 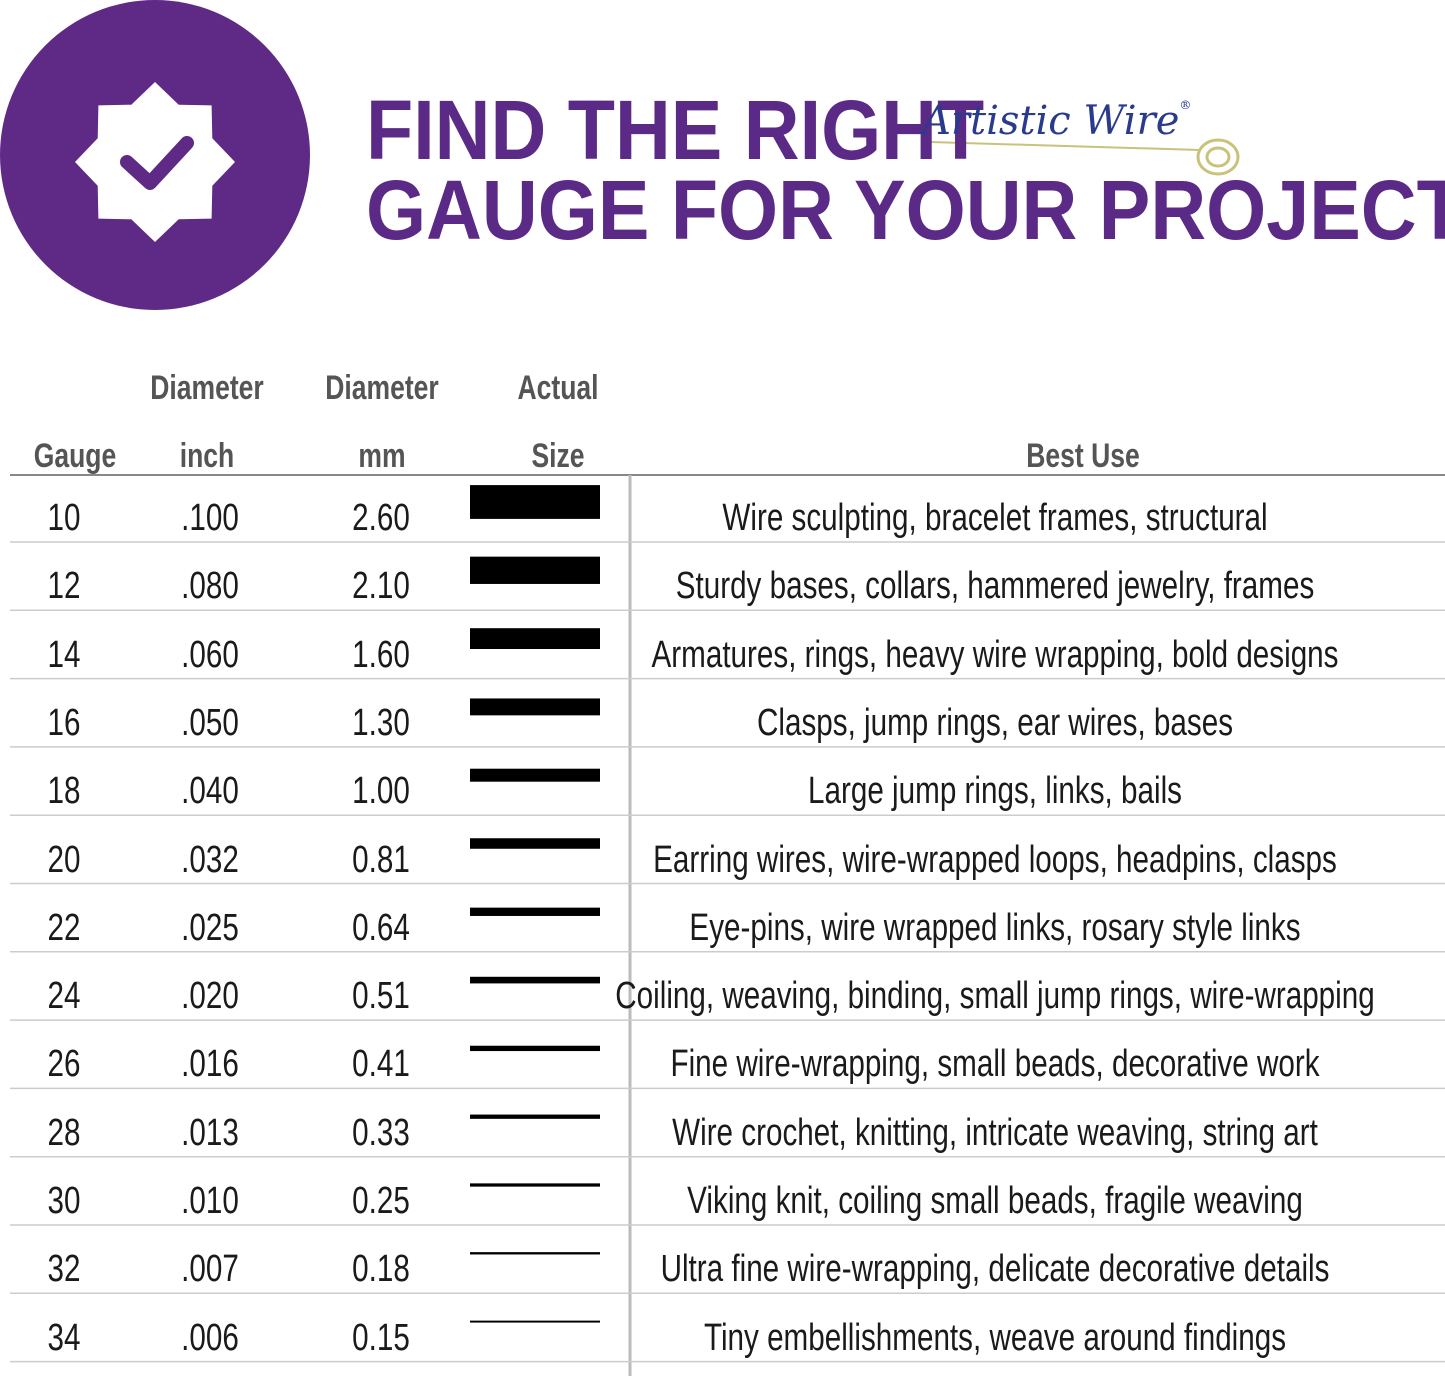 What do you see at coordinates (207, 456) in the screenshot?
I see `column-header: inch` at bounding box center [207, 456].